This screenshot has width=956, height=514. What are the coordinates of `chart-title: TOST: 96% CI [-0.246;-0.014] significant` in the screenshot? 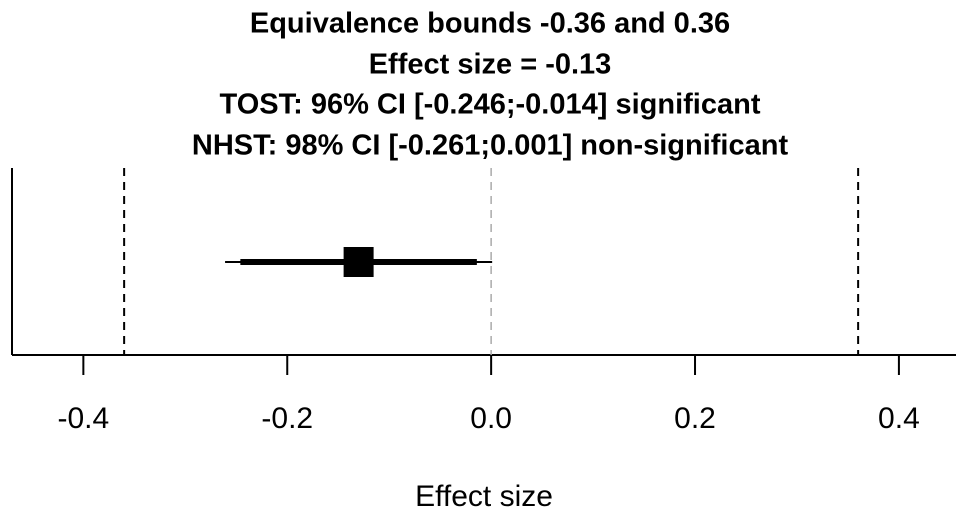 It's located at (490, 105).